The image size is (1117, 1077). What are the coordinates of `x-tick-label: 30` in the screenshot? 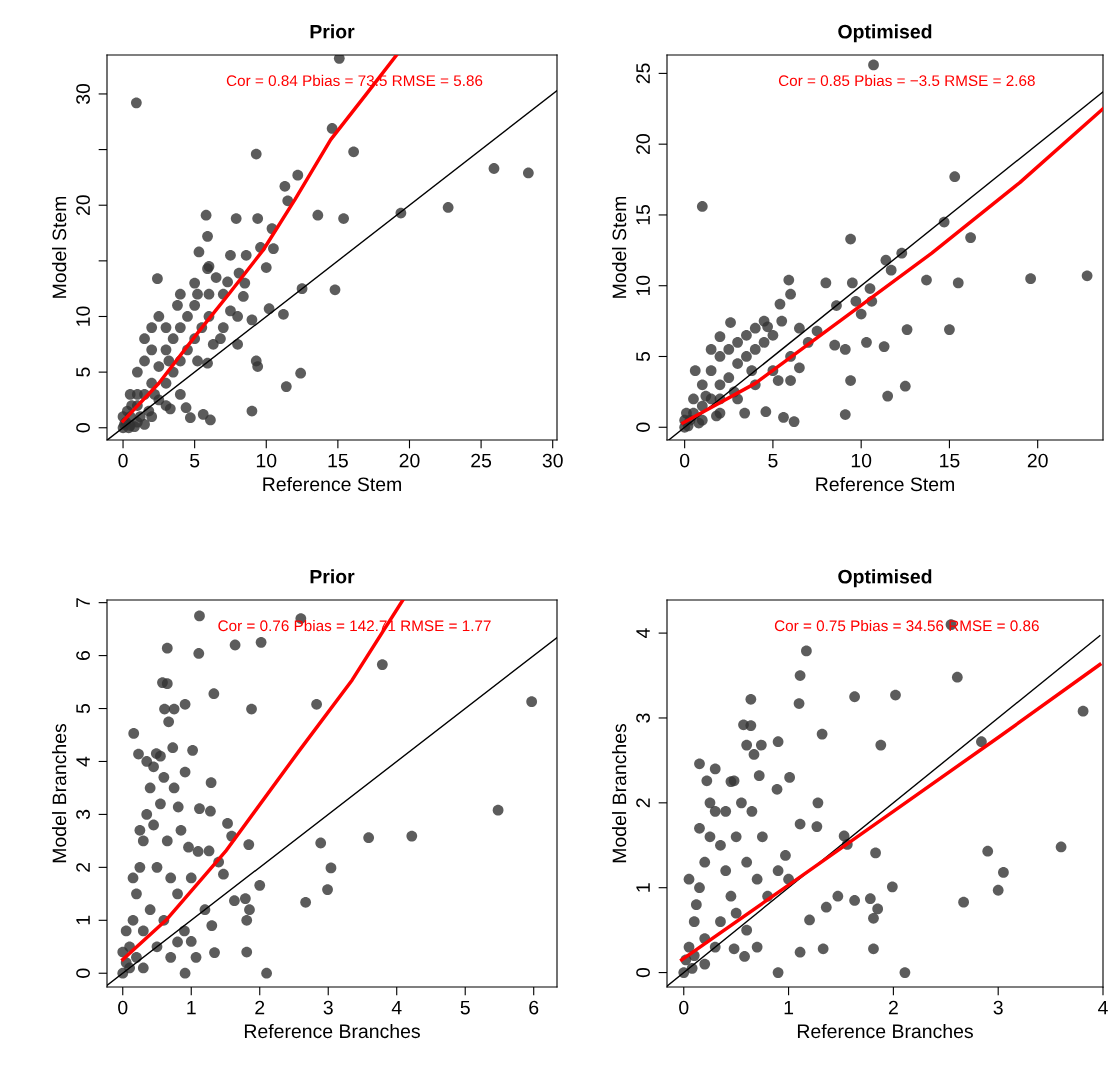 It's located at (552, 460).